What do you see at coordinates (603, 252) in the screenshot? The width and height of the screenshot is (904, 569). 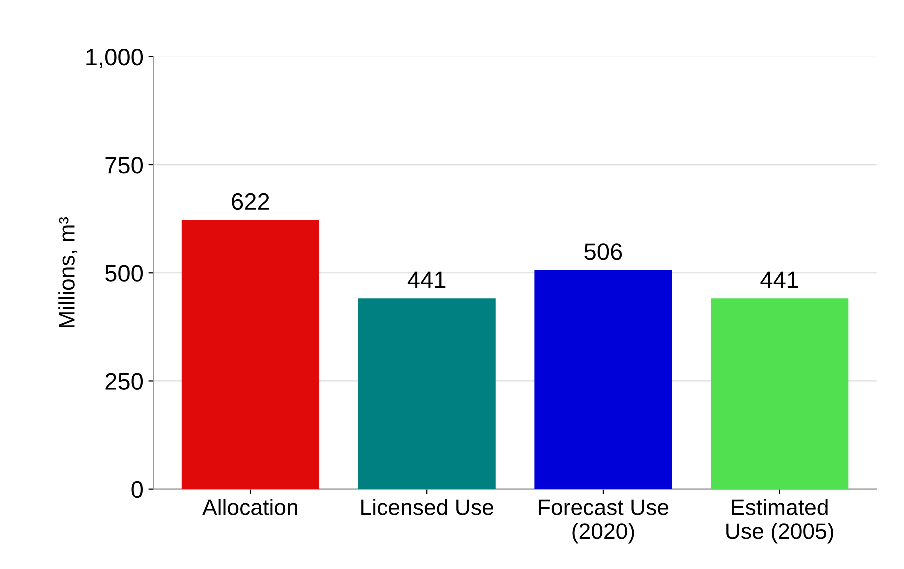 I see `data-label: 506` at bounding box center [603, 252].